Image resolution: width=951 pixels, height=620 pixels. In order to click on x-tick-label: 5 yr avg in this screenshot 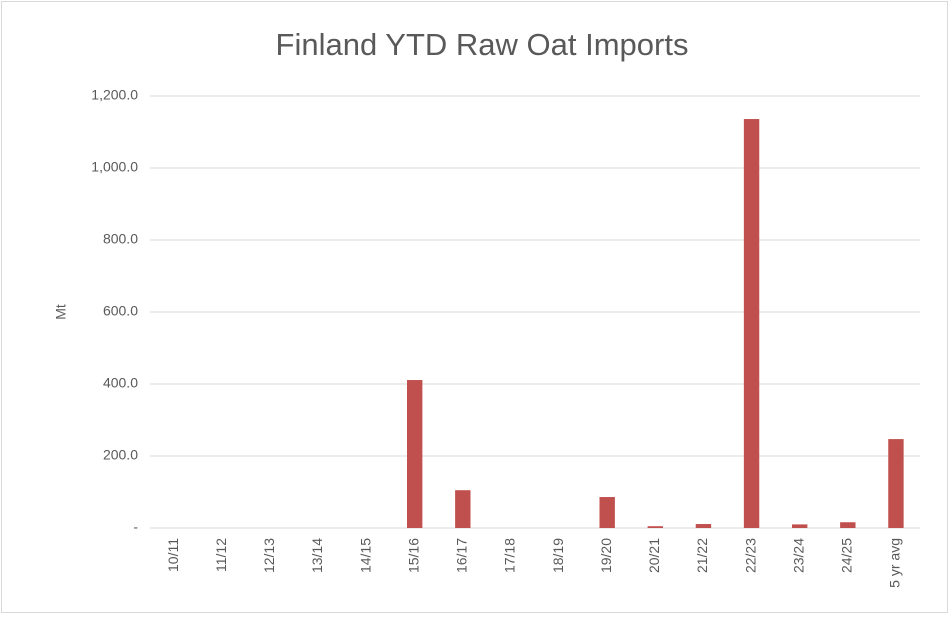, I will do `click(895, 563)`.